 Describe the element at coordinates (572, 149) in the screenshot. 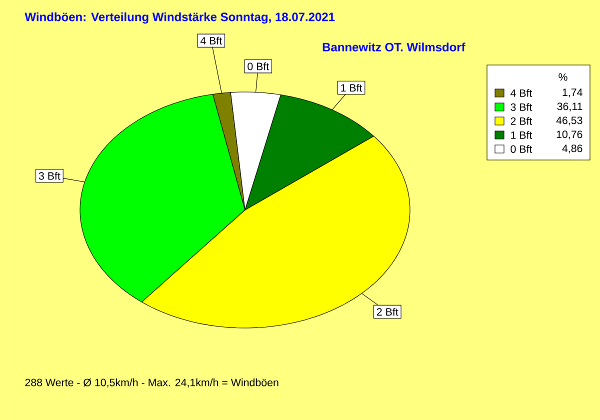

I see `data-label: 4,86` at that location.